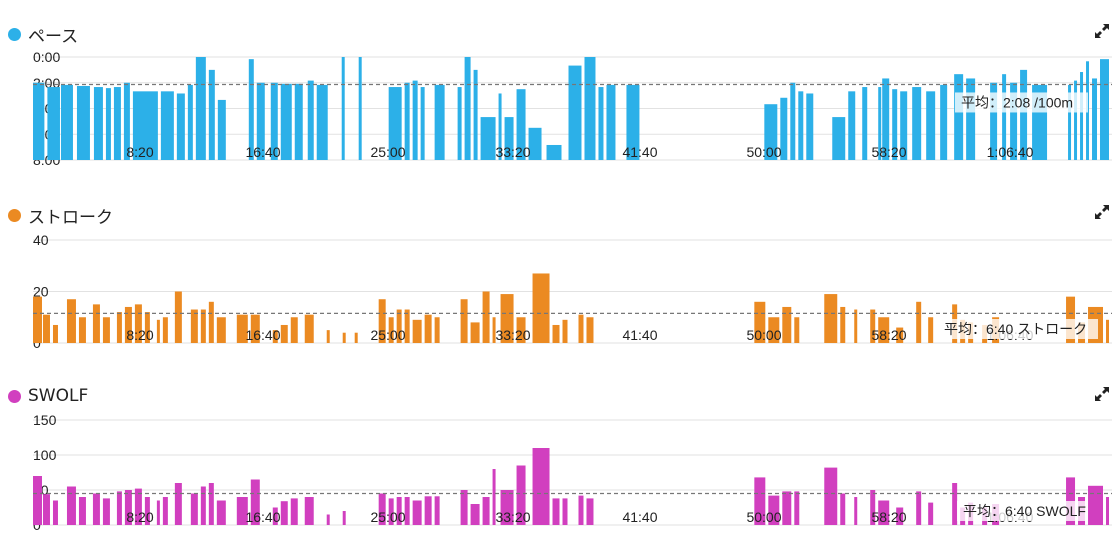 The height and width of the screenshot is (559, 1118). I want to click on pace-x-tick-label: 1:06:40, so click(1010, 152).